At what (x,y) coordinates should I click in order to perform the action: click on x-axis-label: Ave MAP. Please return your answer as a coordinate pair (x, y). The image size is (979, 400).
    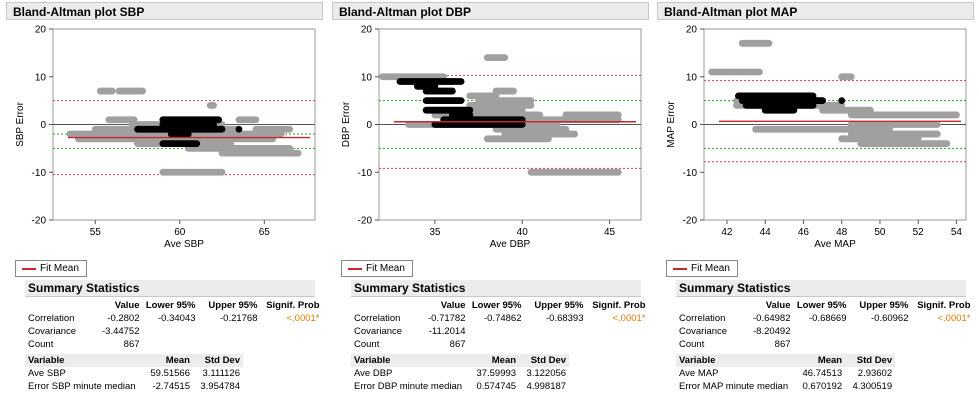
    Looking at the image, I should click on (835, 244).